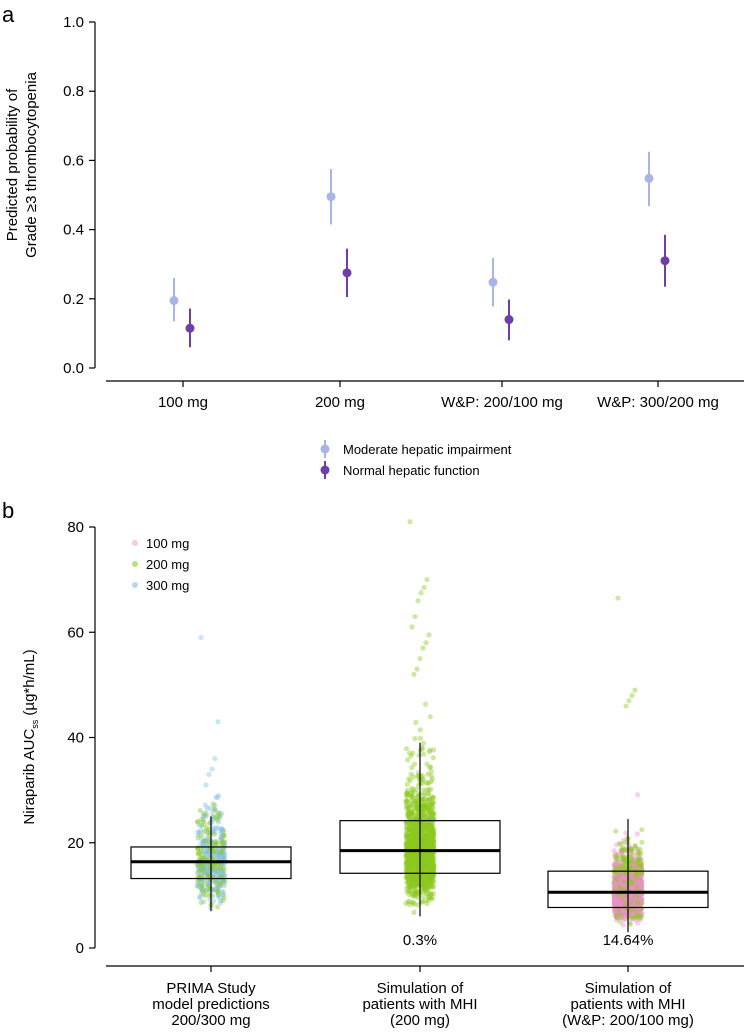 This screenshot has height=1033, width=751. I want to click on panel-a-x-tick-label: W&P: 300/200 mg, so click(658, 402).